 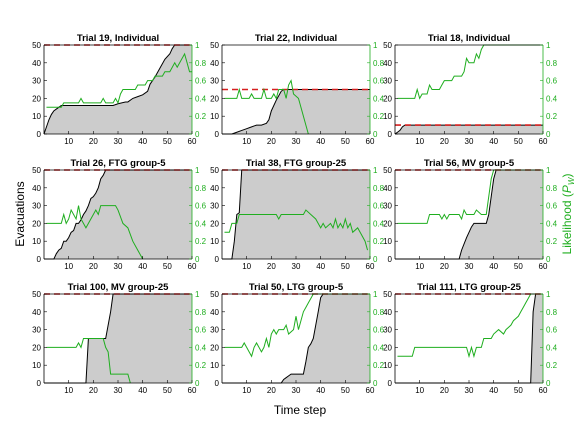 What do you see at coordinates (571, 180) in the screenshot?
I see `y2-axis-label-subscript: W` at bounding box center [571, 180].